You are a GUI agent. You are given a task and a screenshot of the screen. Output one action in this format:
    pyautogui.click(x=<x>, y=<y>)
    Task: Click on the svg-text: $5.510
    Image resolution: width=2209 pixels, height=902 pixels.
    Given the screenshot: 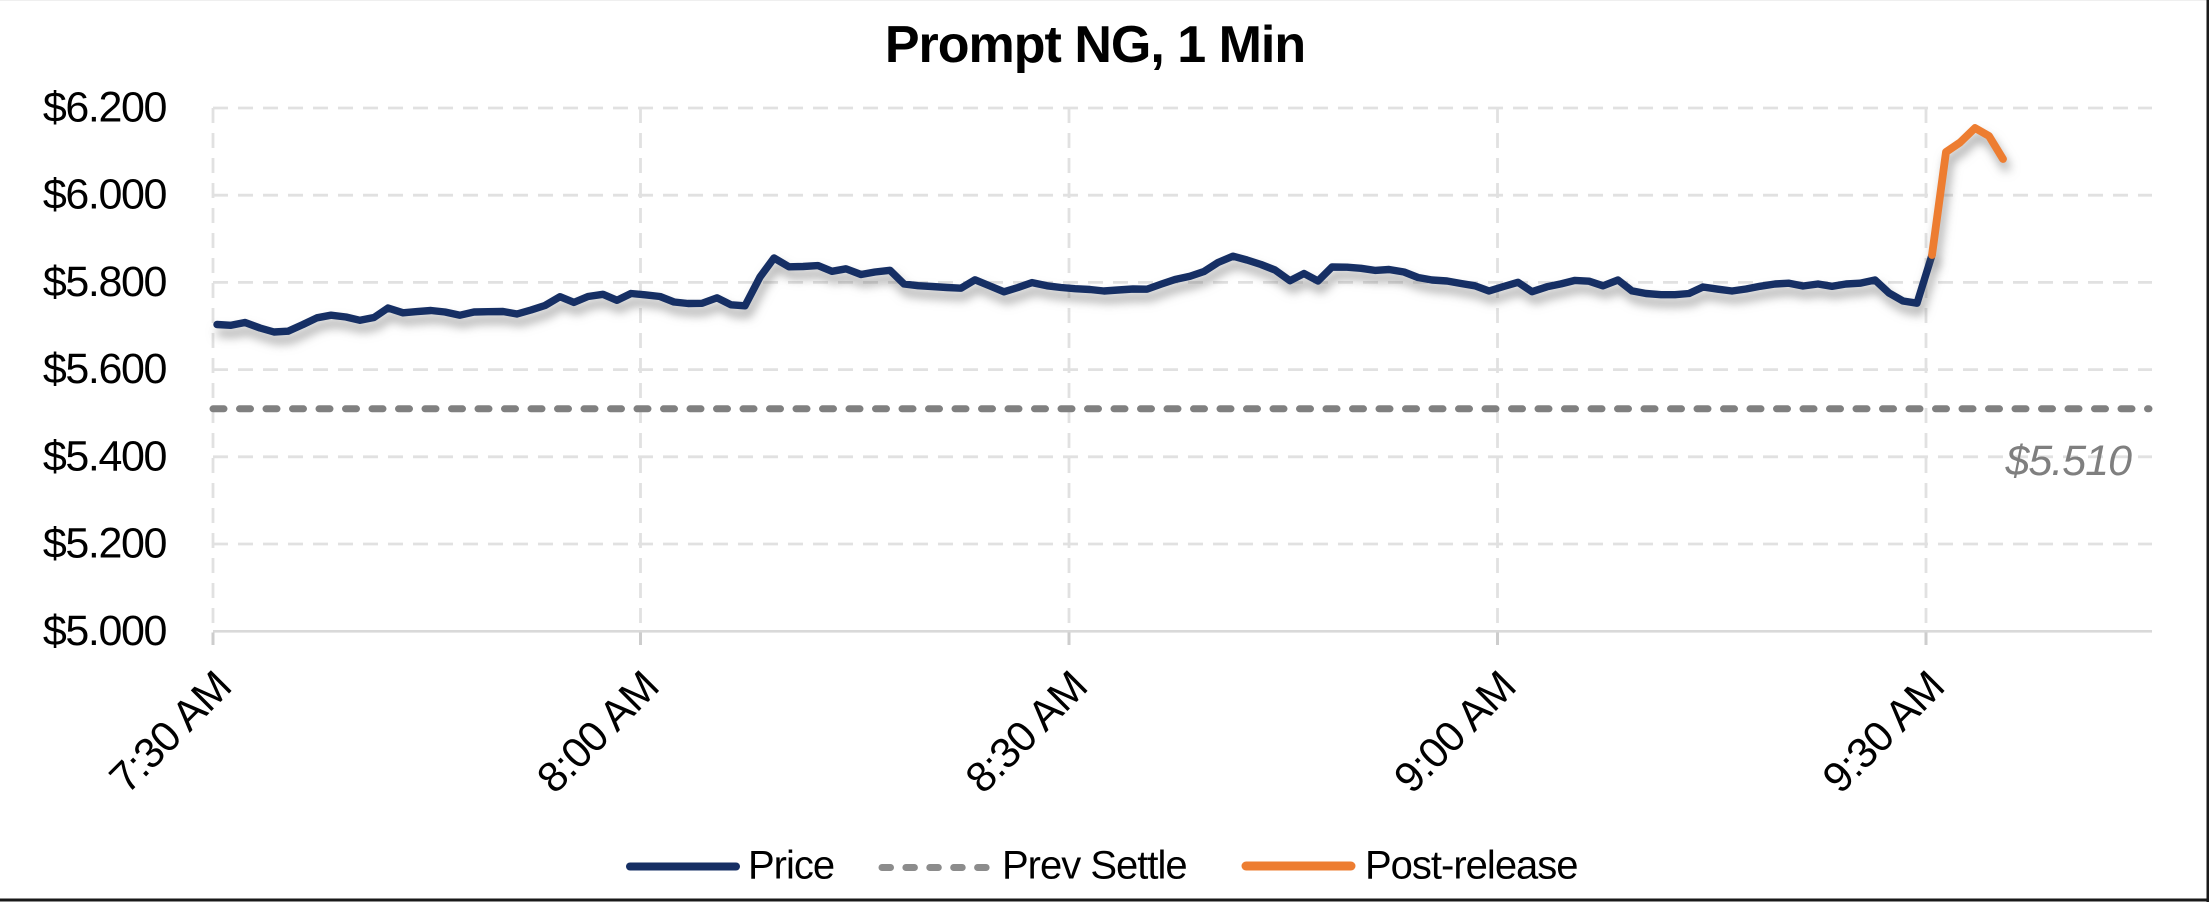 What is the action you would take?
    pyautogui.click(x=2068, y=461)
    